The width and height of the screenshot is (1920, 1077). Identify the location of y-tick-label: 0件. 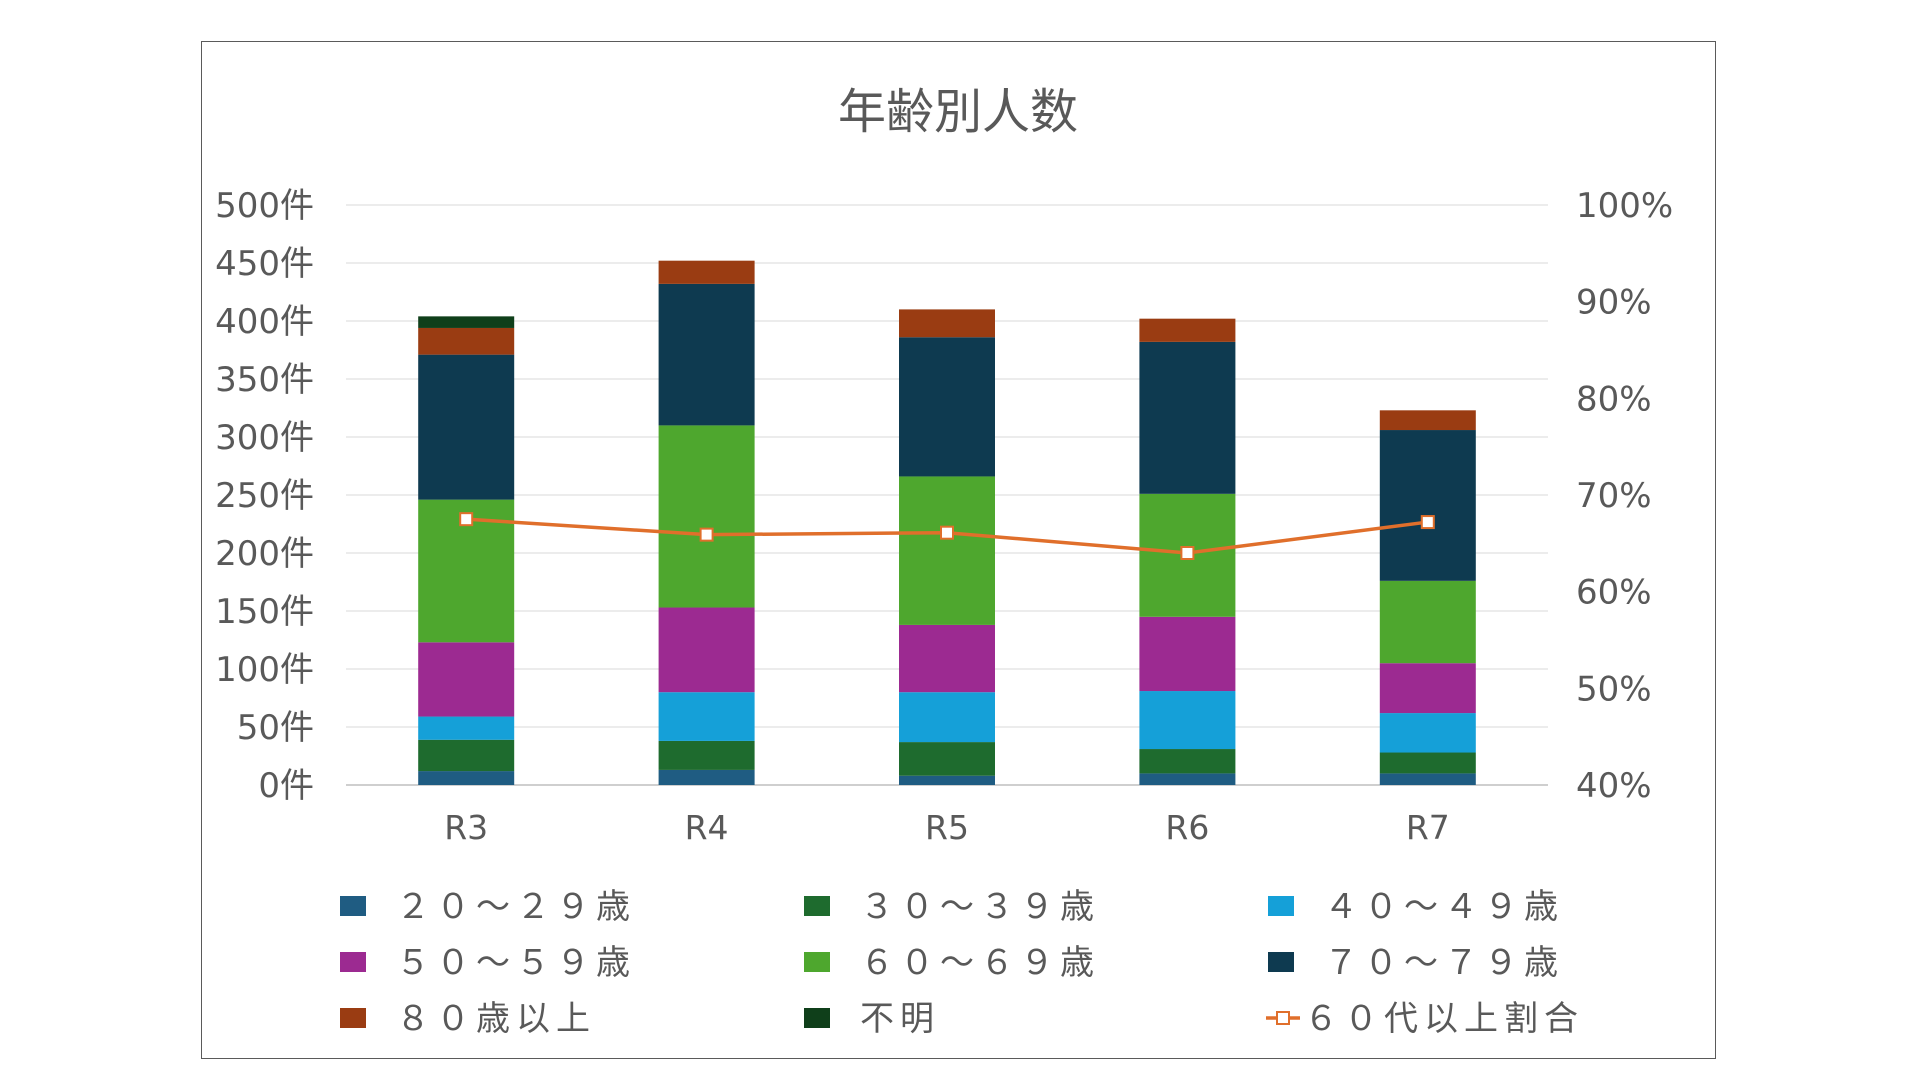
(286, 786).